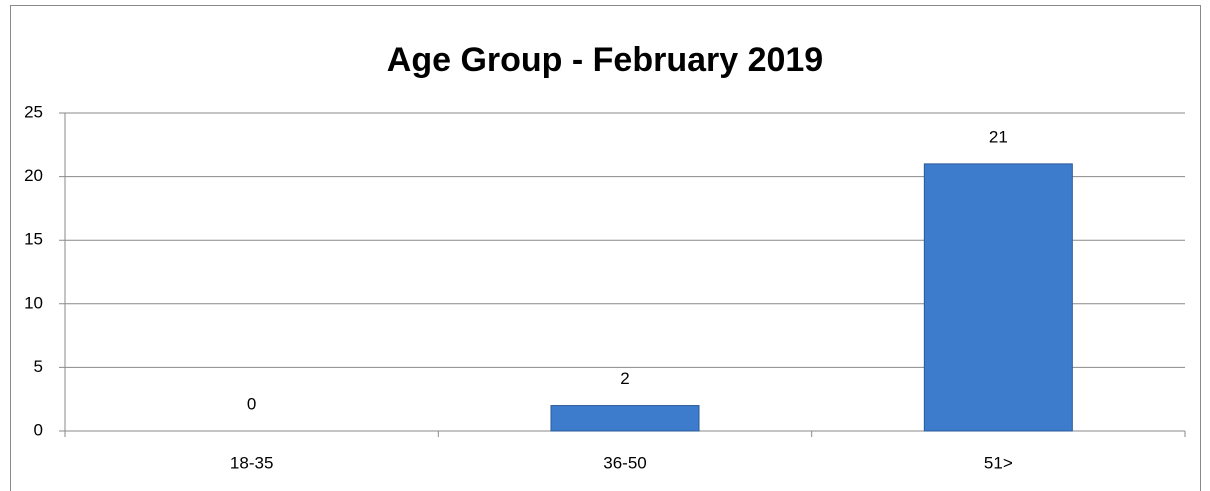 The width and height of the screenshot is (1210, 491). I want to click on x-tick-label: 18-35, so click(251, 462).